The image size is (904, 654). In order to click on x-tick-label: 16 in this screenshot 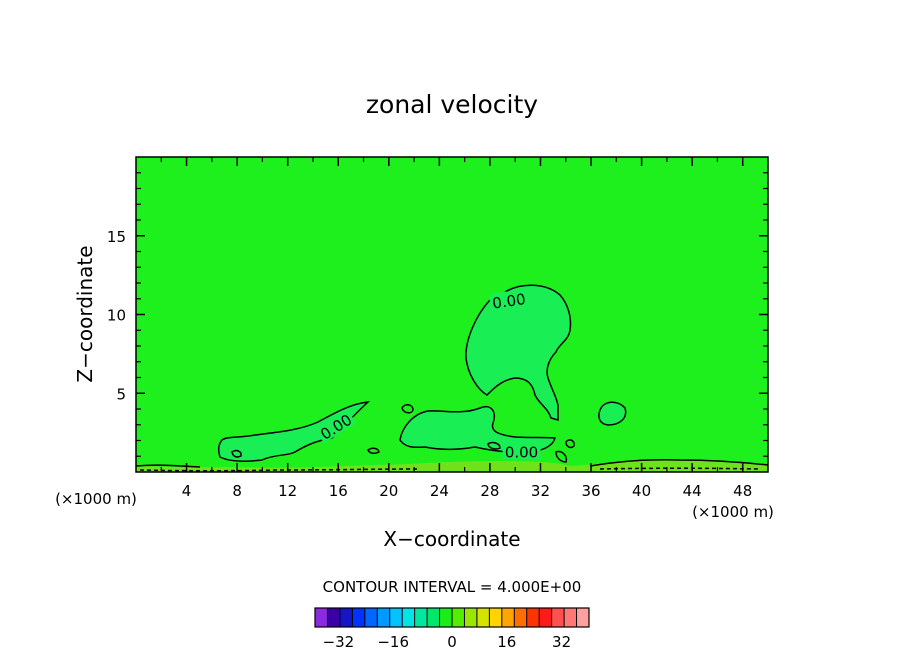, I will do `click(338, 491)`.